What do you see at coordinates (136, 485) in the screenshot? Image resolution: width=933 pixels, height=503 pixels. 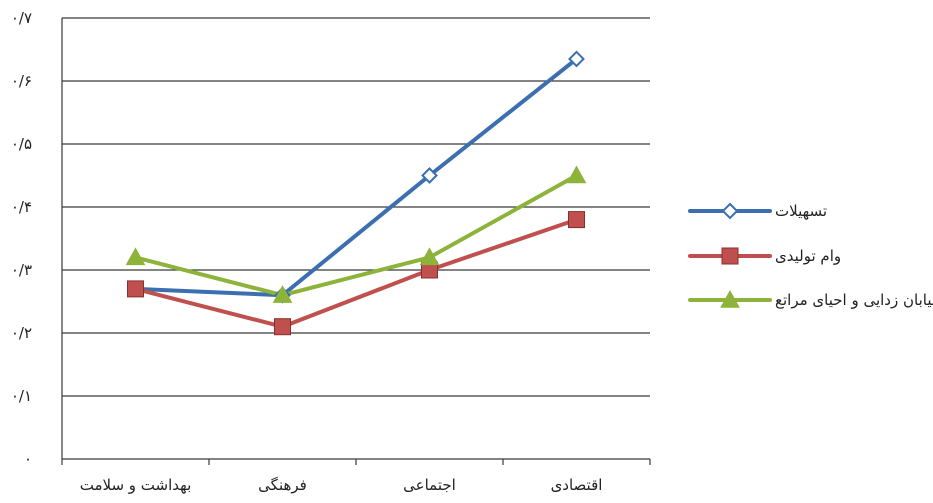 I see `x-category-label: بهداشت و سلامت` at bounding box center [136, 485].